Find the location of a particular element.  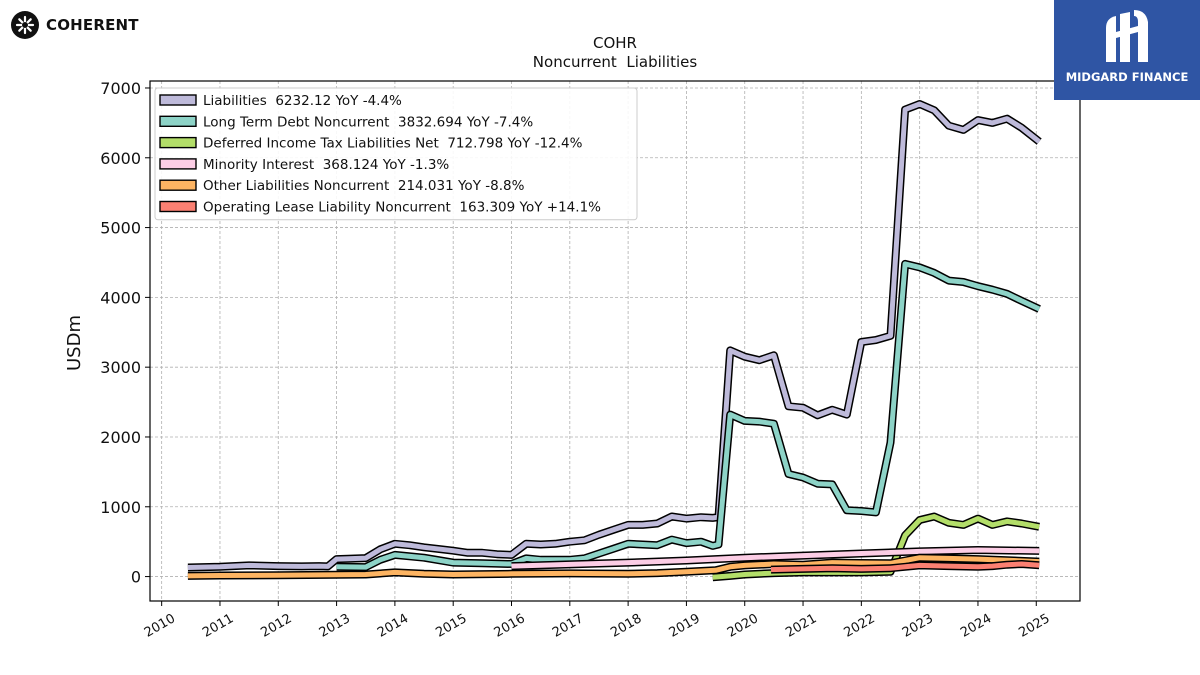

x-tick-label: 2012 is located at coordinates (276, 626).